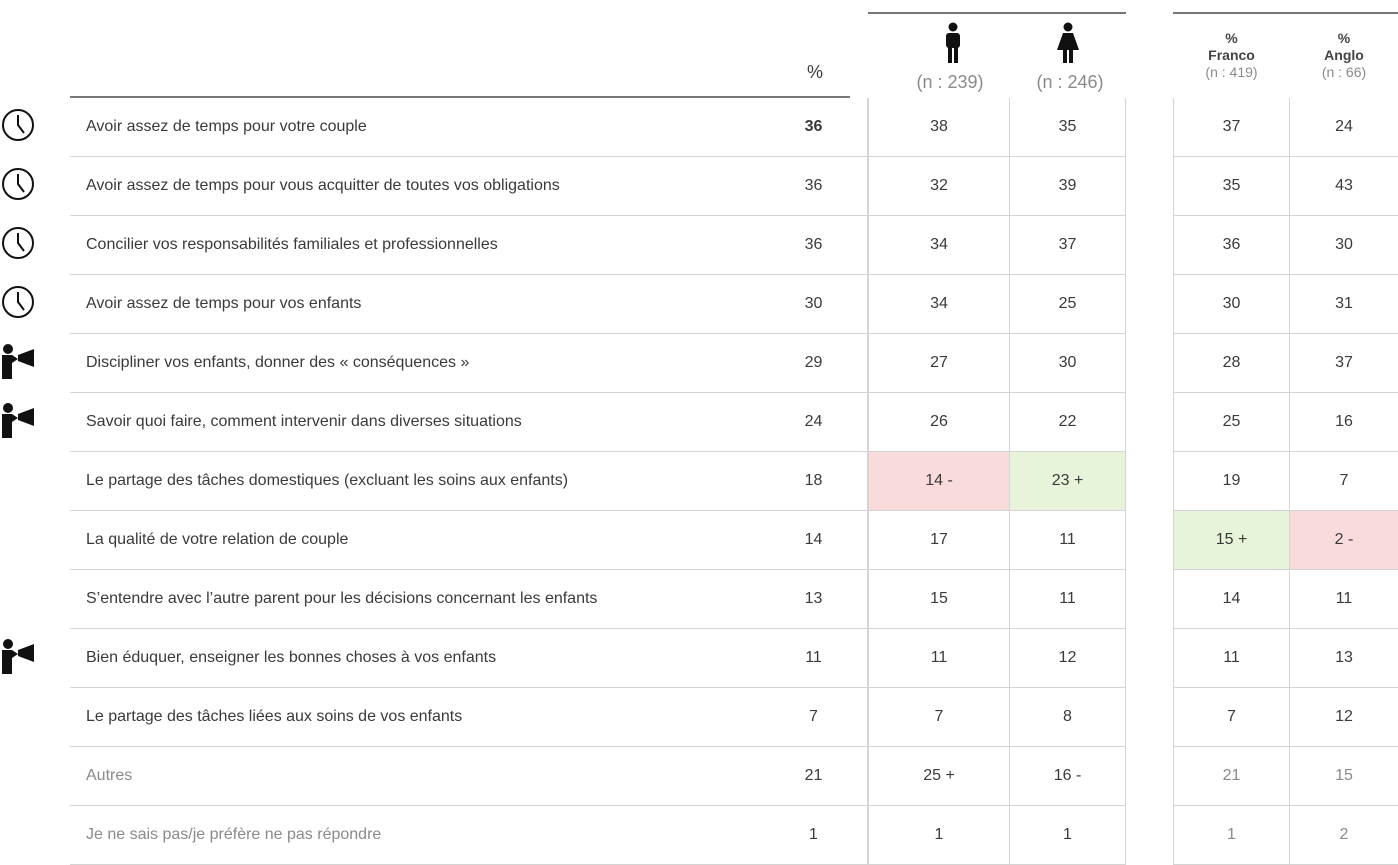  What do you see at coordinates (1068, 186) in the screenshot?
I see `cell: 39` at bounding box center [1068, 186].